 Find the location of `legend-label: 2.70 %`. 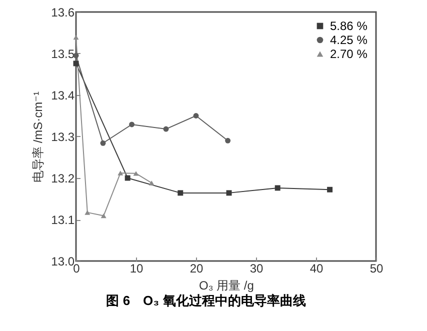

legend-label: 2.70 % is located at coordinates (349, 54).